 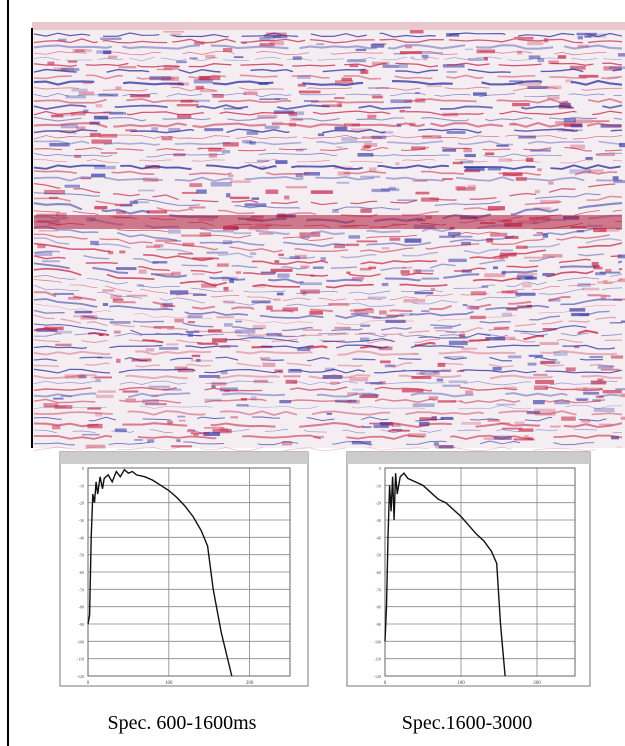 I want to click on x-tick-label: 200, so click(x=537, y=683).